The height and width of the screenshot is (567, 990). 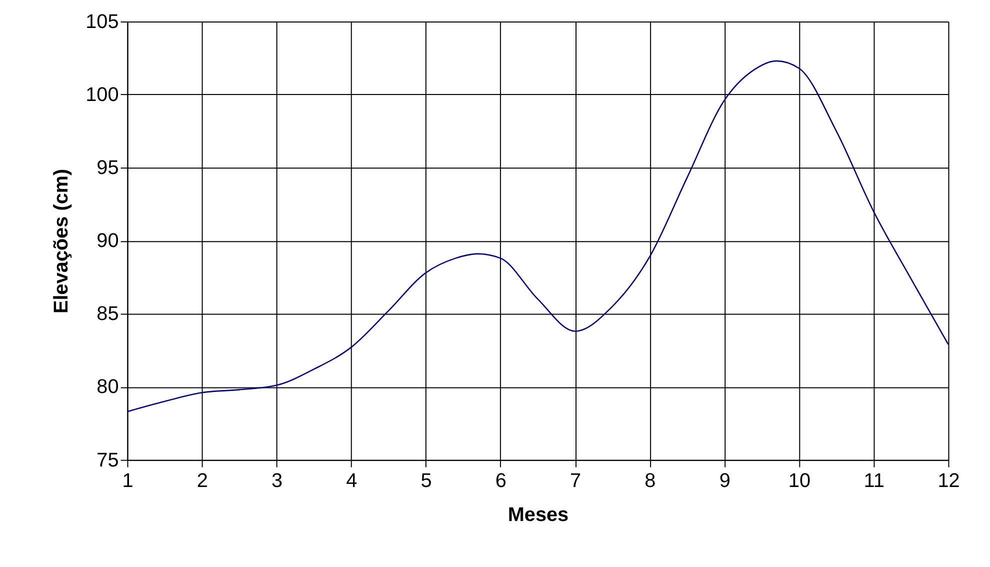 I want to click on x-axis-title: Meses, so click(x=538, y=515).